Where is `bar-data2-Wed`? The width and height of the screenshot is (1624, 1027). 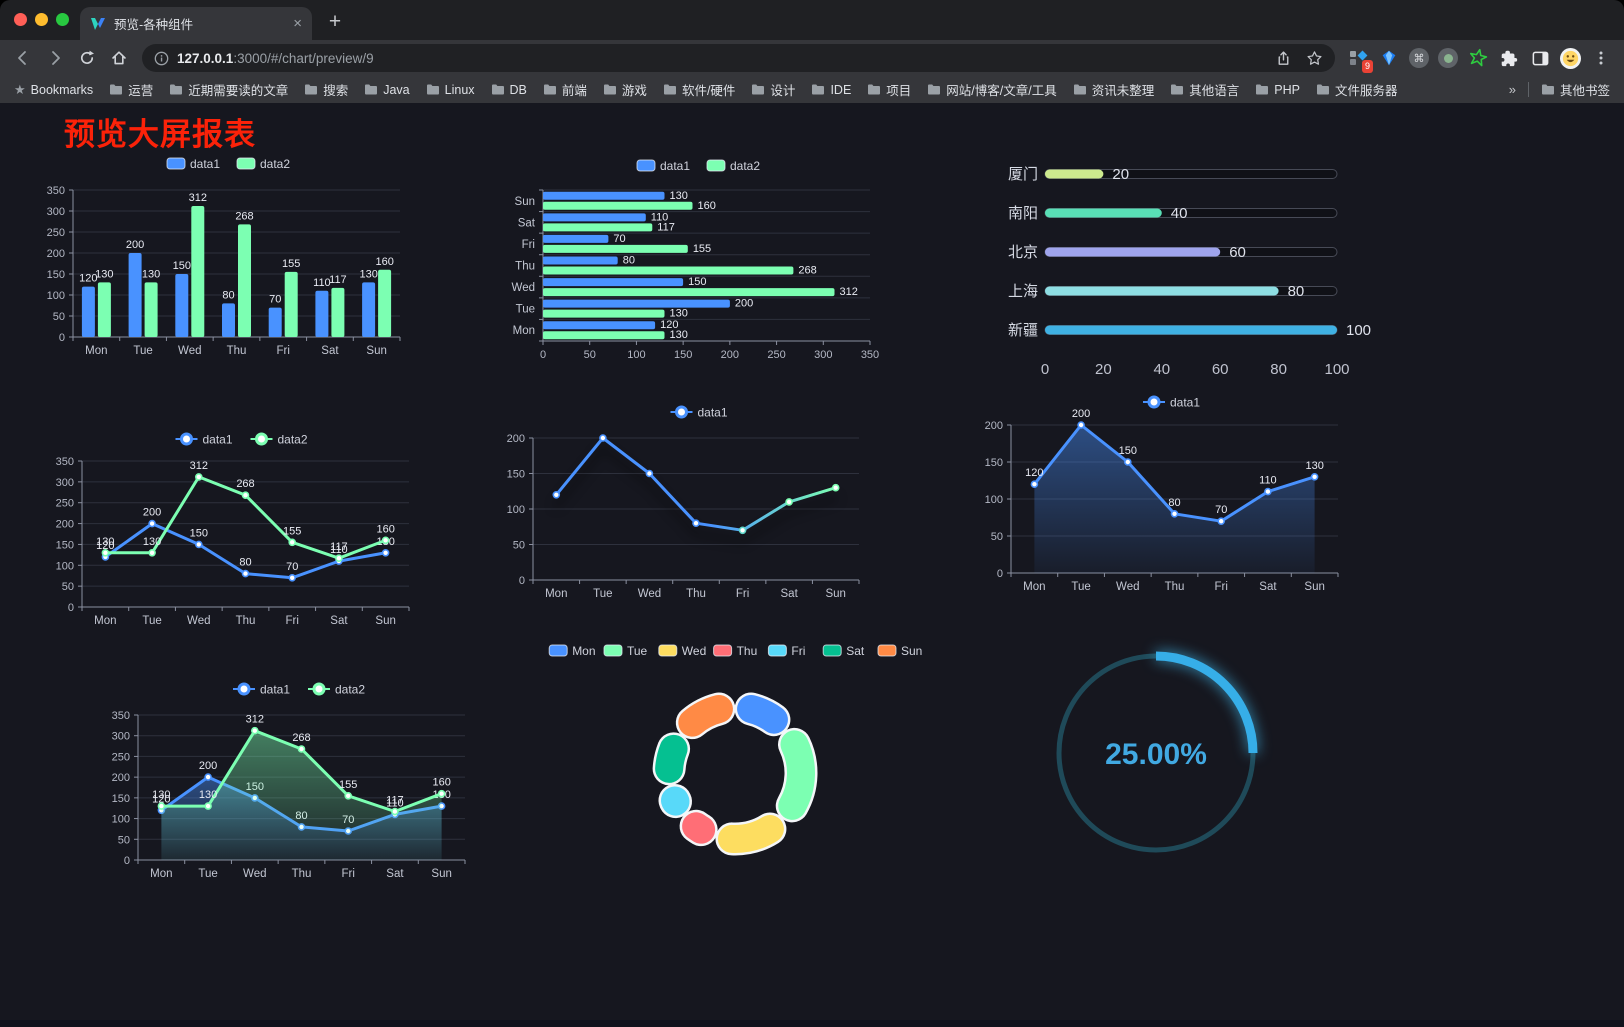 bar-data2-Wed is located at coordinates (689, 292).